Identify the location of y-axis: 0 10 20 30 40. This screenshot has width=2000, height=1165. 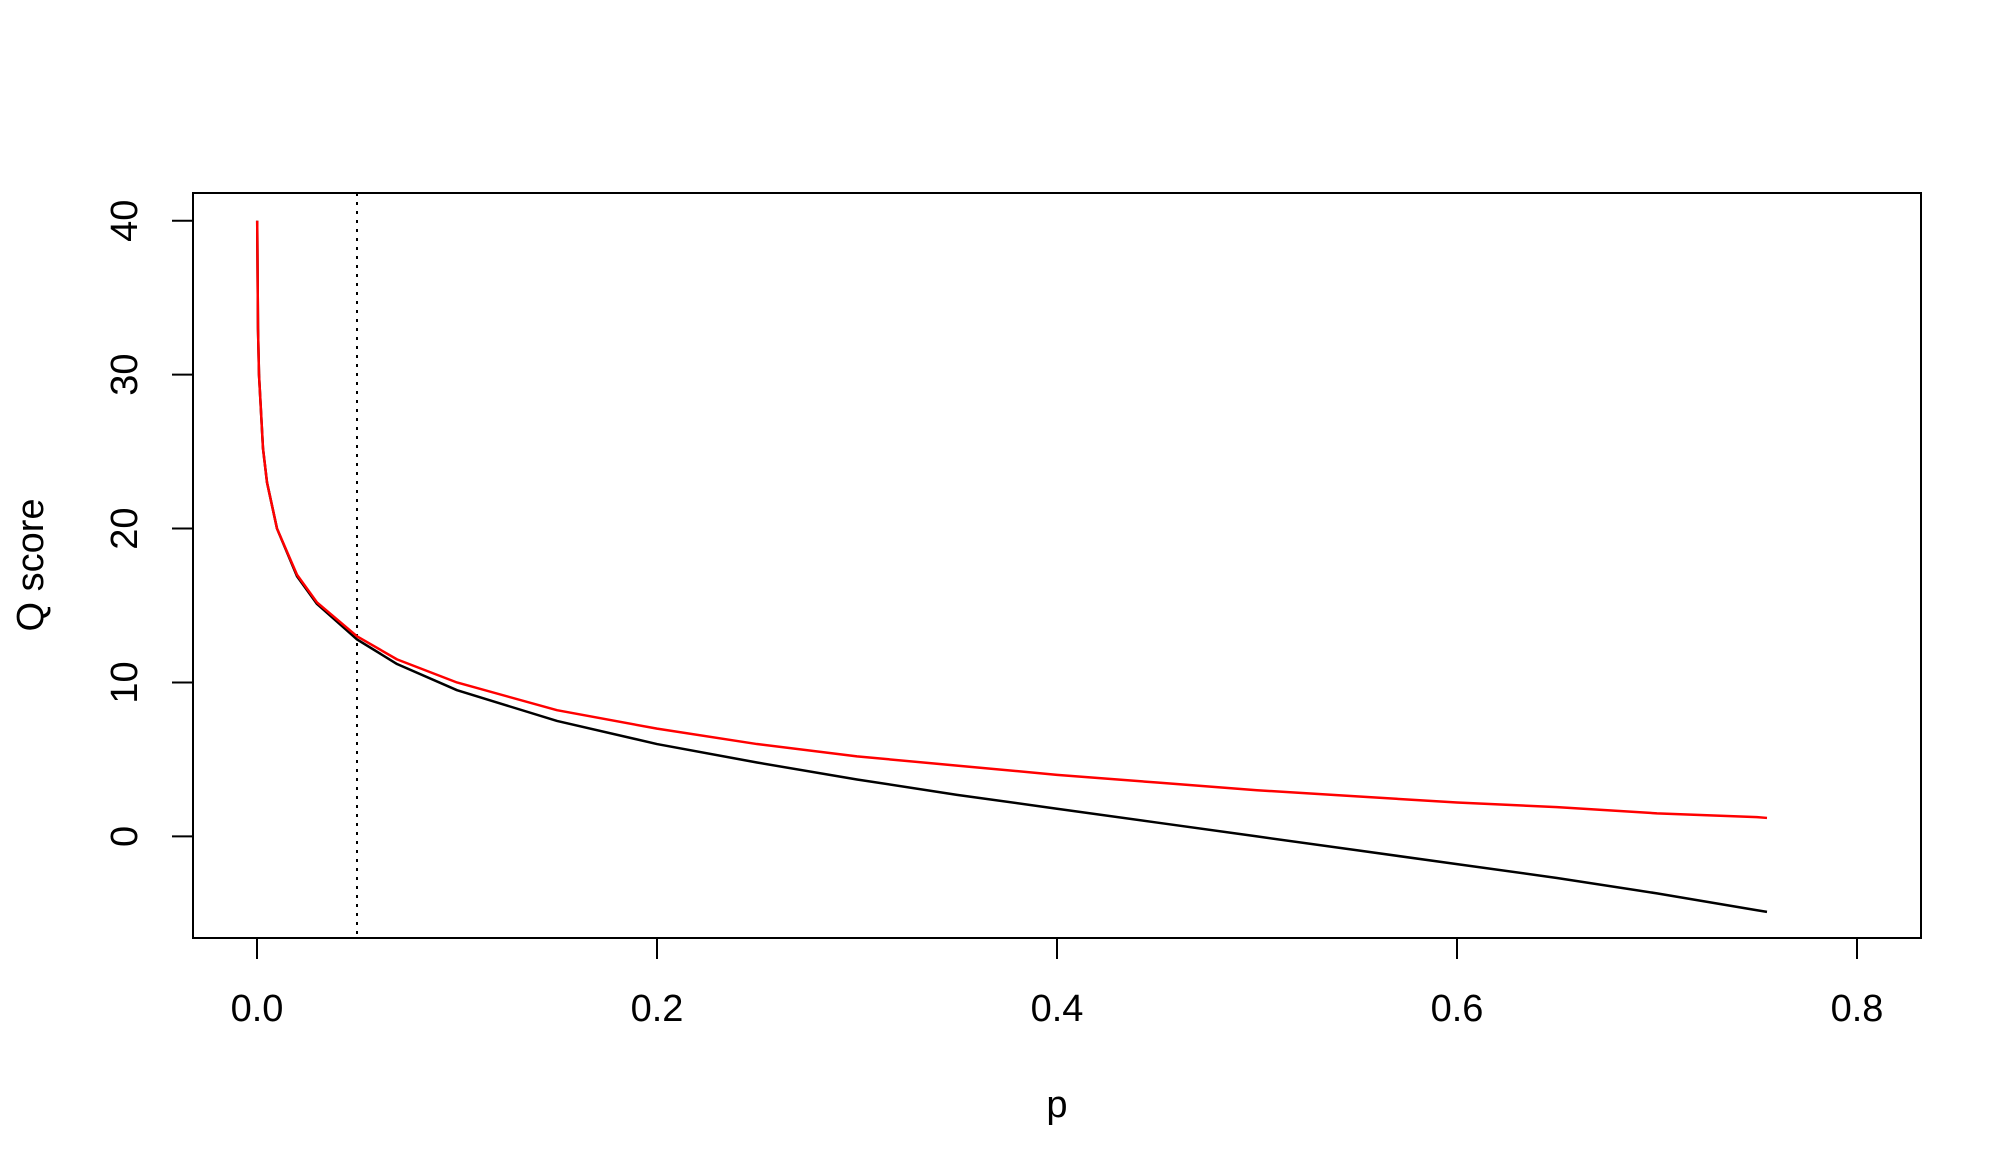
(149, 523).